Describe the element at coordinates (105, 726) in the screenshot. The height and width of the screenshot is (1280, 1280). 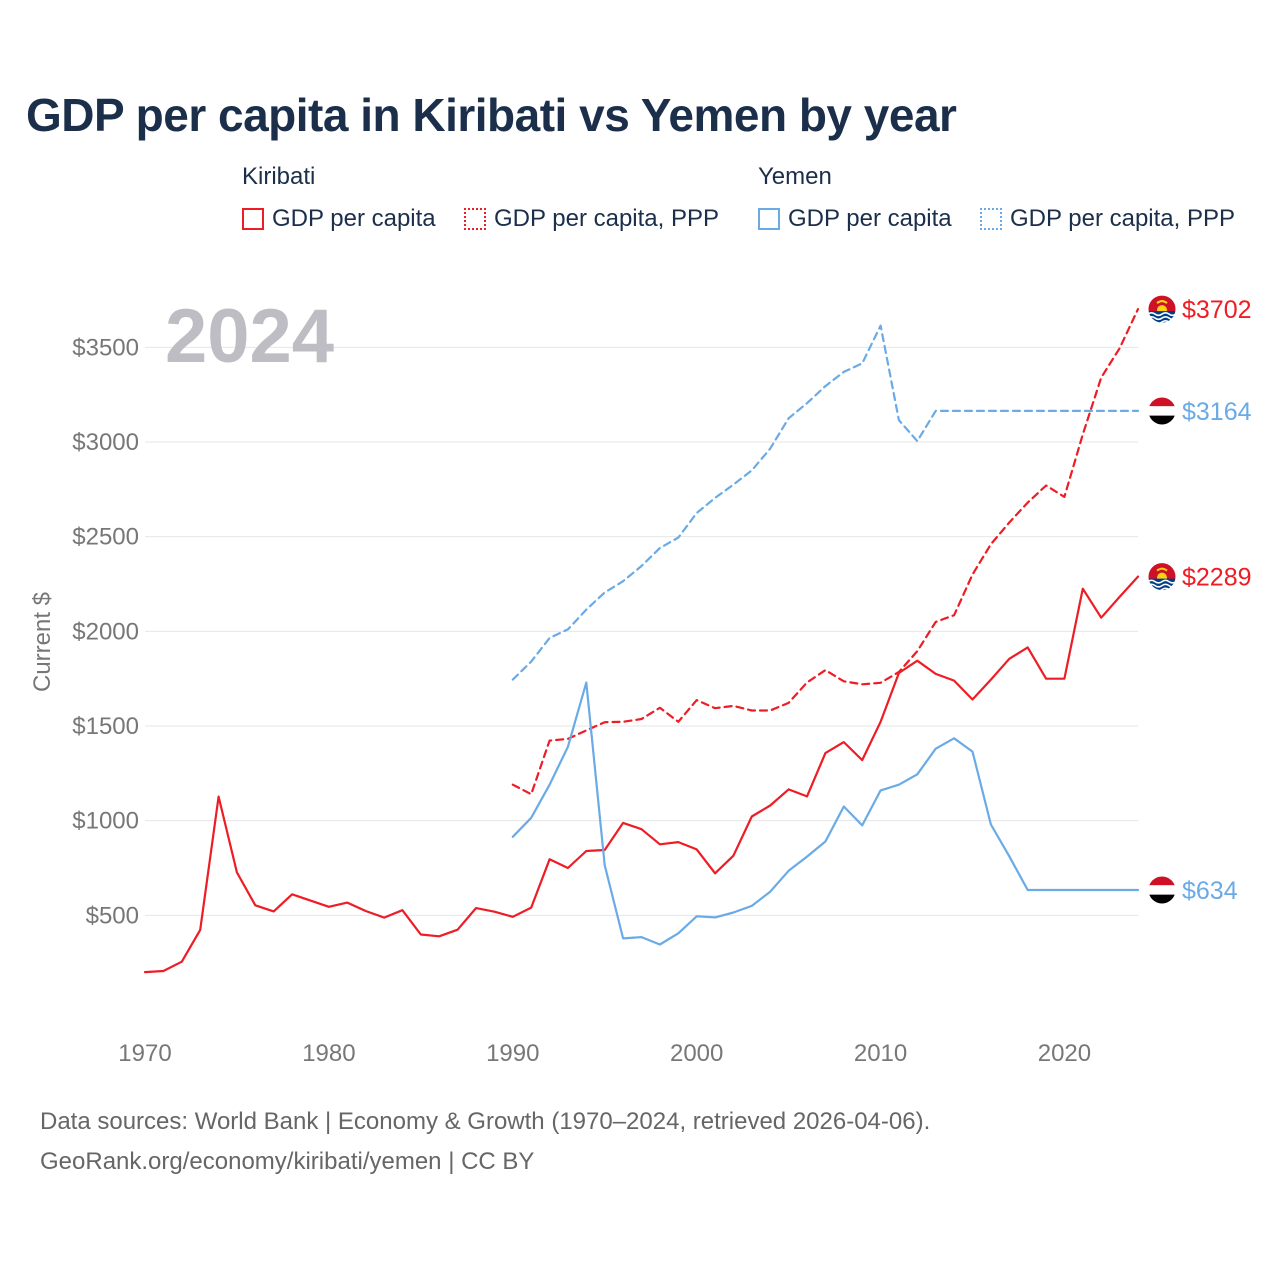
I see `y-tick-label: $1500` at that location.